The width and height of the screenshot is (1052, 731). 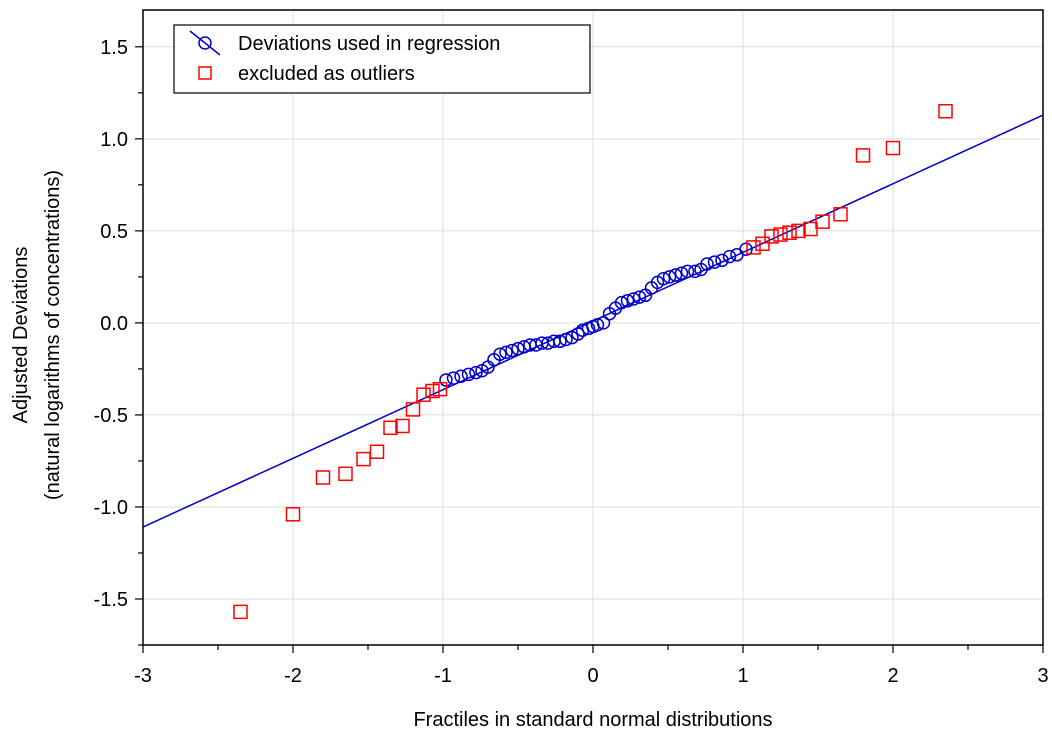 What do you see at coordinates (326, 74) in the screenshot?
I see `legend-label-outliers: excluded as outliers` at bounding box center [326, 74].